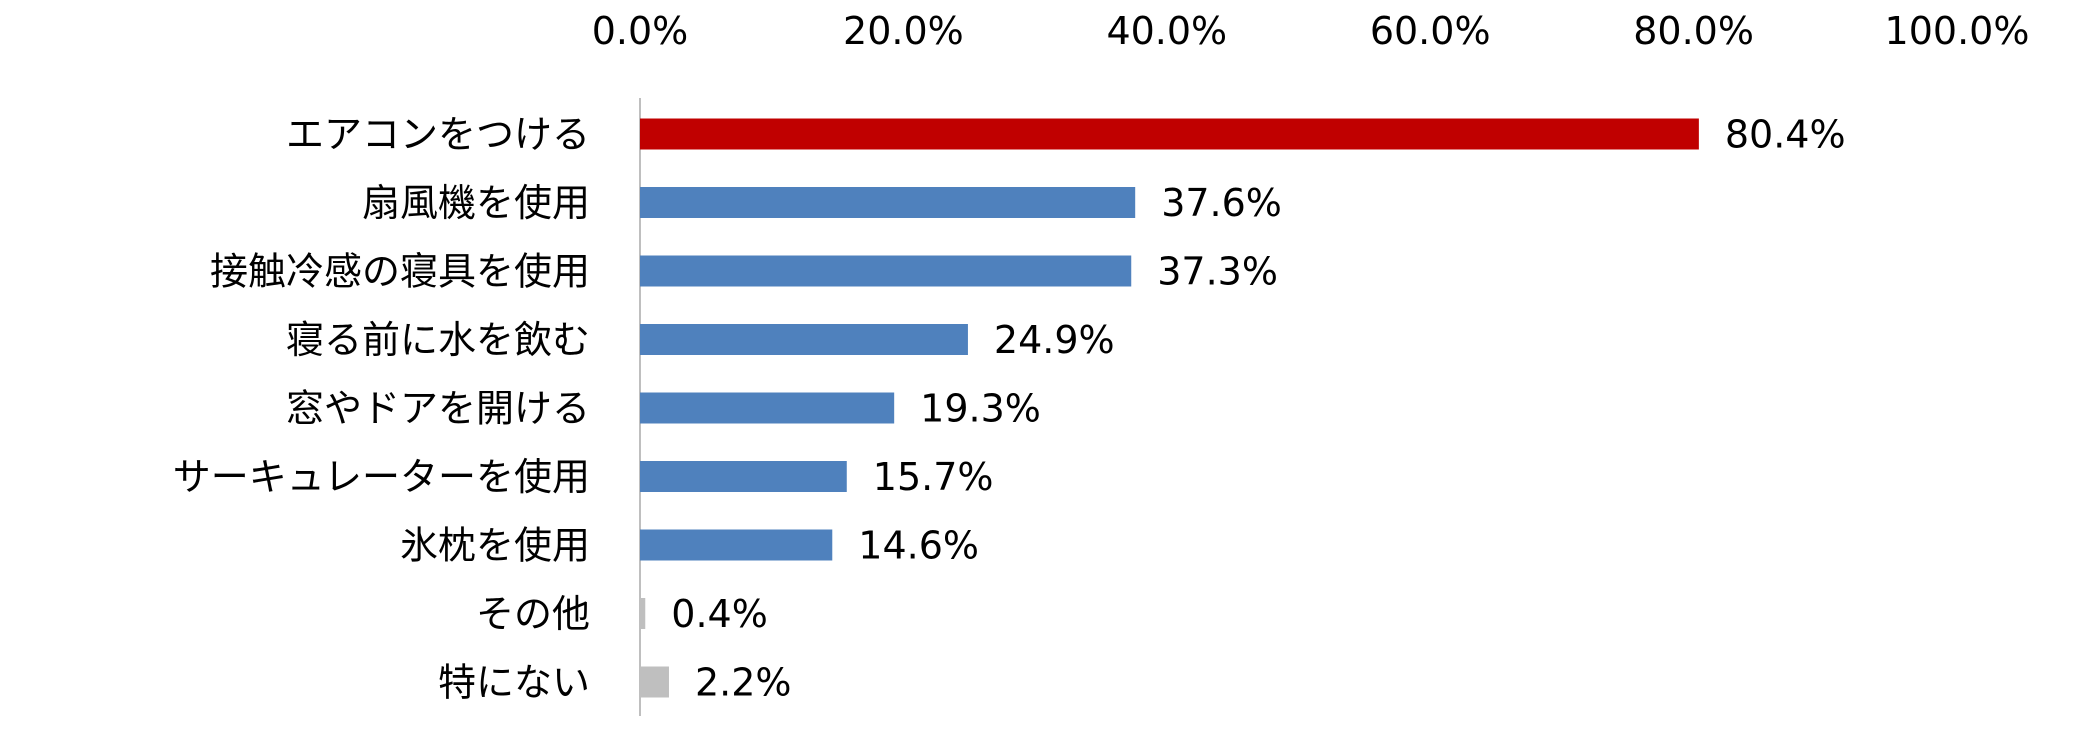  What do you see at coordinates (1311, 31) in the screenshot?
I see `x-axis-tick-labels: 0.0% 20.0% 40.0% 60.0% 80.0% 100.0%` at bounding box center [1311, 31].